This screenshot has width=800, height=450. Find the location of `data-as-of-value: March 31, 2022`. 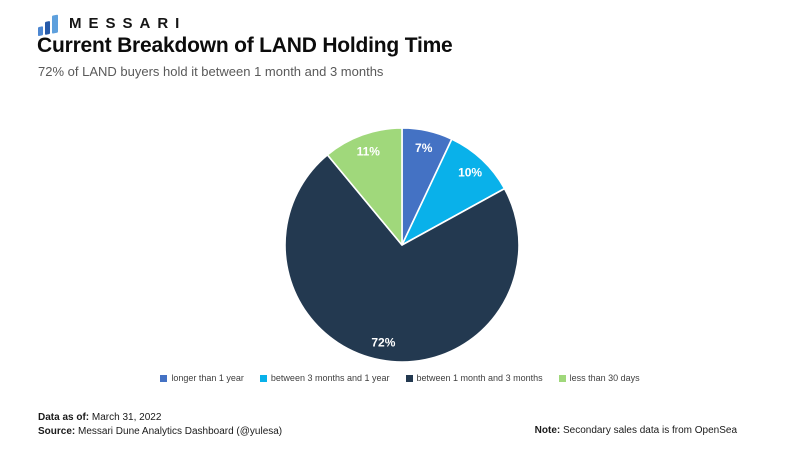

data-as-of-value: March 31, 2022 is located at coordinates (126, 417).